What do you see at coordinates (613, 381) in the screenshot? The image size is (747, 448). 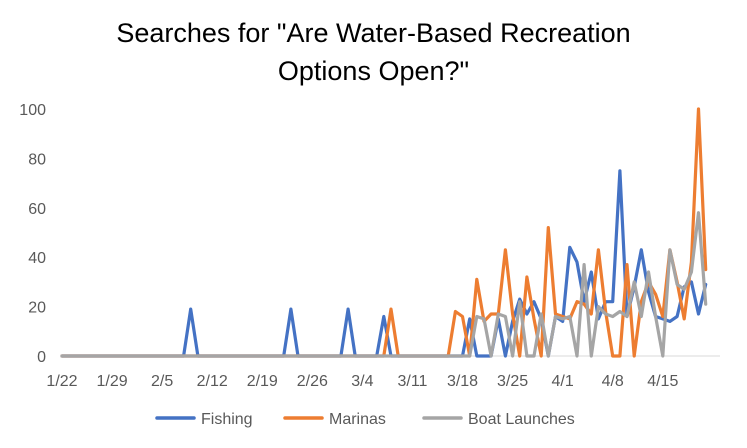 I see `x-tick-label: 4/8` at bounding box center [613, 381].